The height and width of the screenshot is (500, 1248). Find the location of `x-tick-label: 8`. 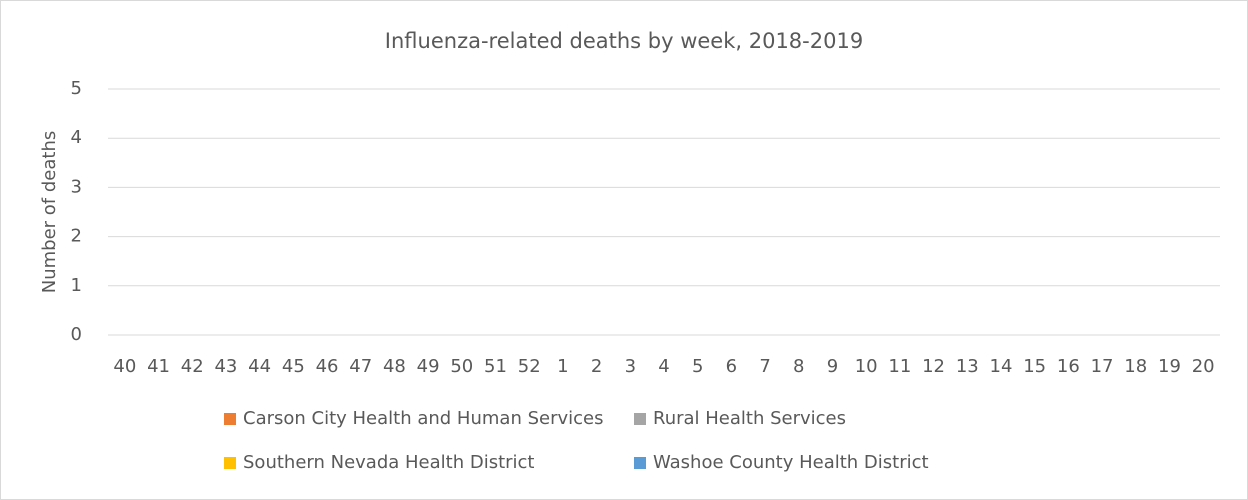

x-tick-label: 8 is located at coordinates (798, 366).